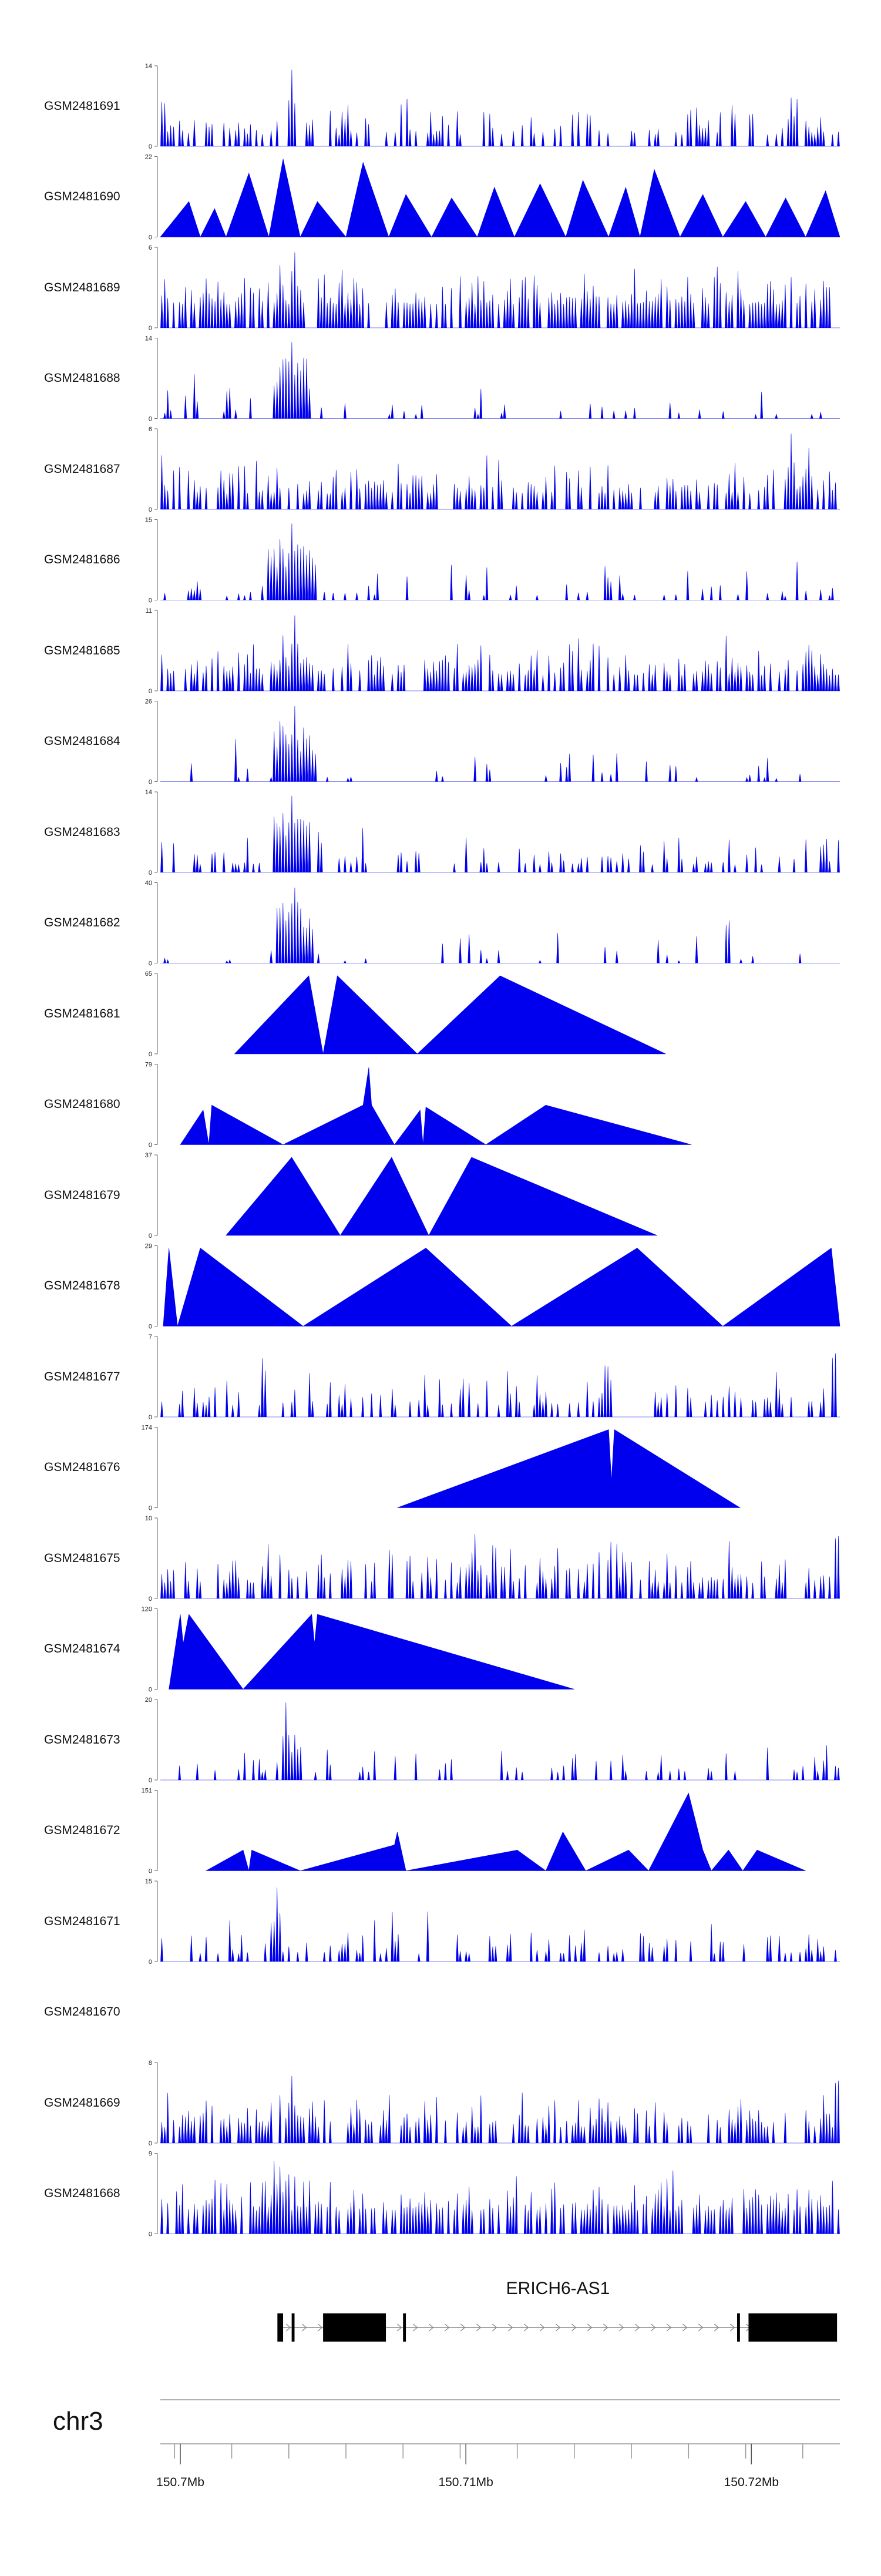  What do you see at coordinates (150, 2154) in the screenshot?
I see `y-tick-label: 9` at bounding box center [150, 2154].